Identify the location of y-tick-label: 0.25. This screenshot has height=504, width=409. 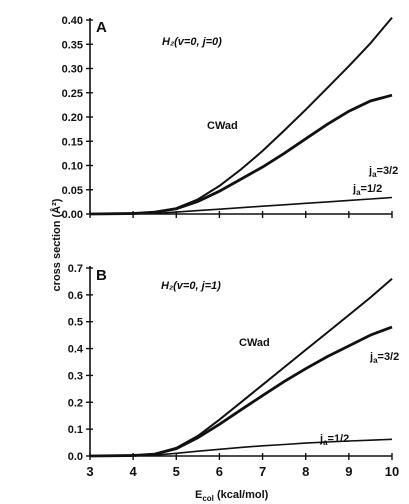
(72, 94).